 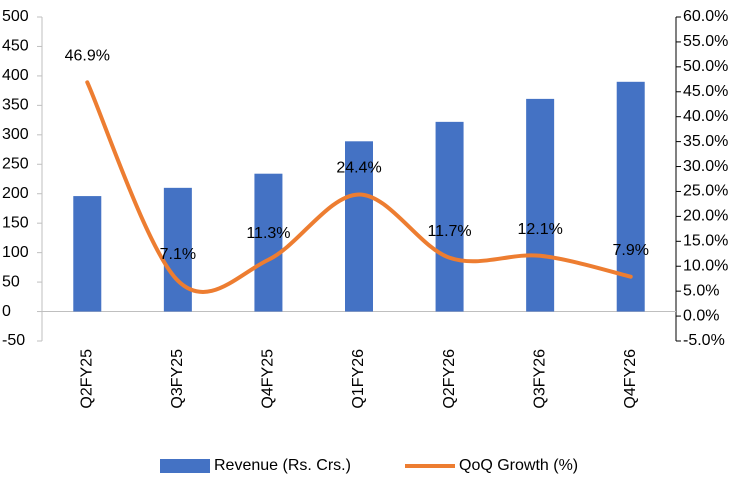 What do you see at coordinates (185, 466) in the screenshot?
I see `legend-swatch` at bounding box center [185, 466].